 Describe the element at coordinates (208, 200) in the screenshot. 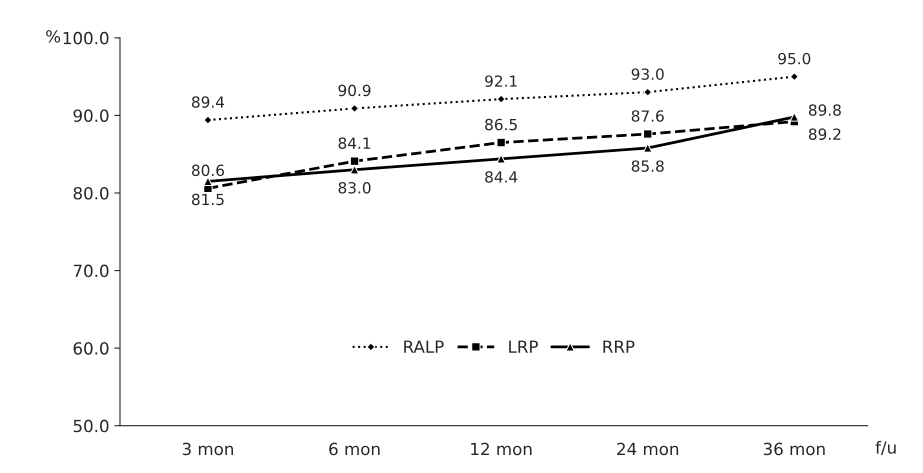

I see `data-label: 81.5` at that location.